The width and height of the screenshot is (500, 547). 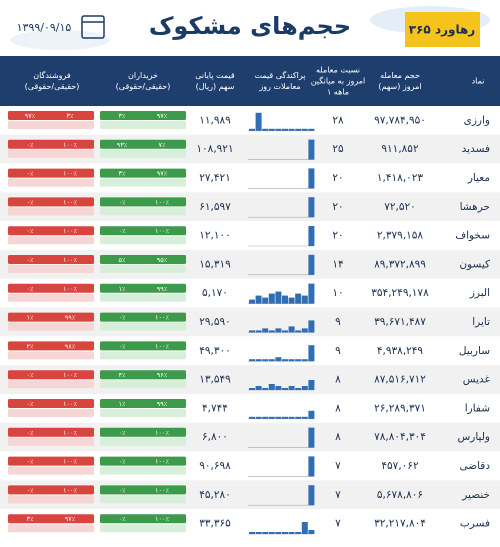 What do you see at coordinates (215, 380) in the screenshot?
I see `price: ۱۳,۵۴۹` at bounding box center [215, 380].